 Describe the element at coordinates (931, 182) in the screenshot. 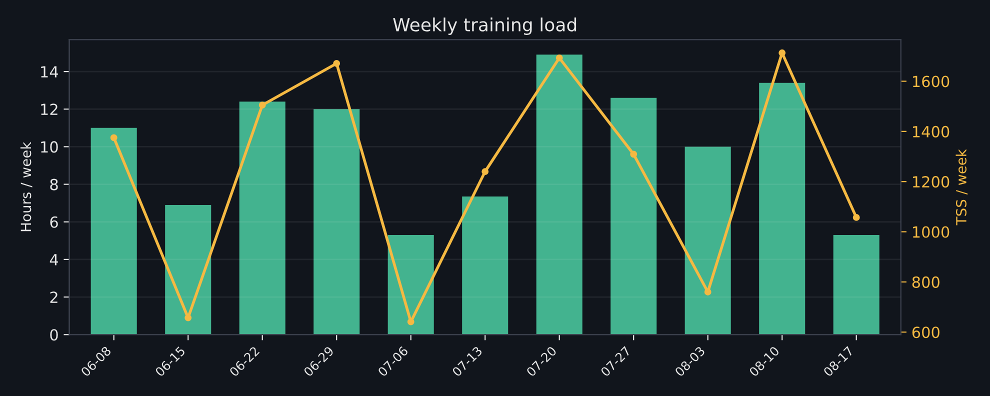

I see `y2-tick-label: 1200` at that location.